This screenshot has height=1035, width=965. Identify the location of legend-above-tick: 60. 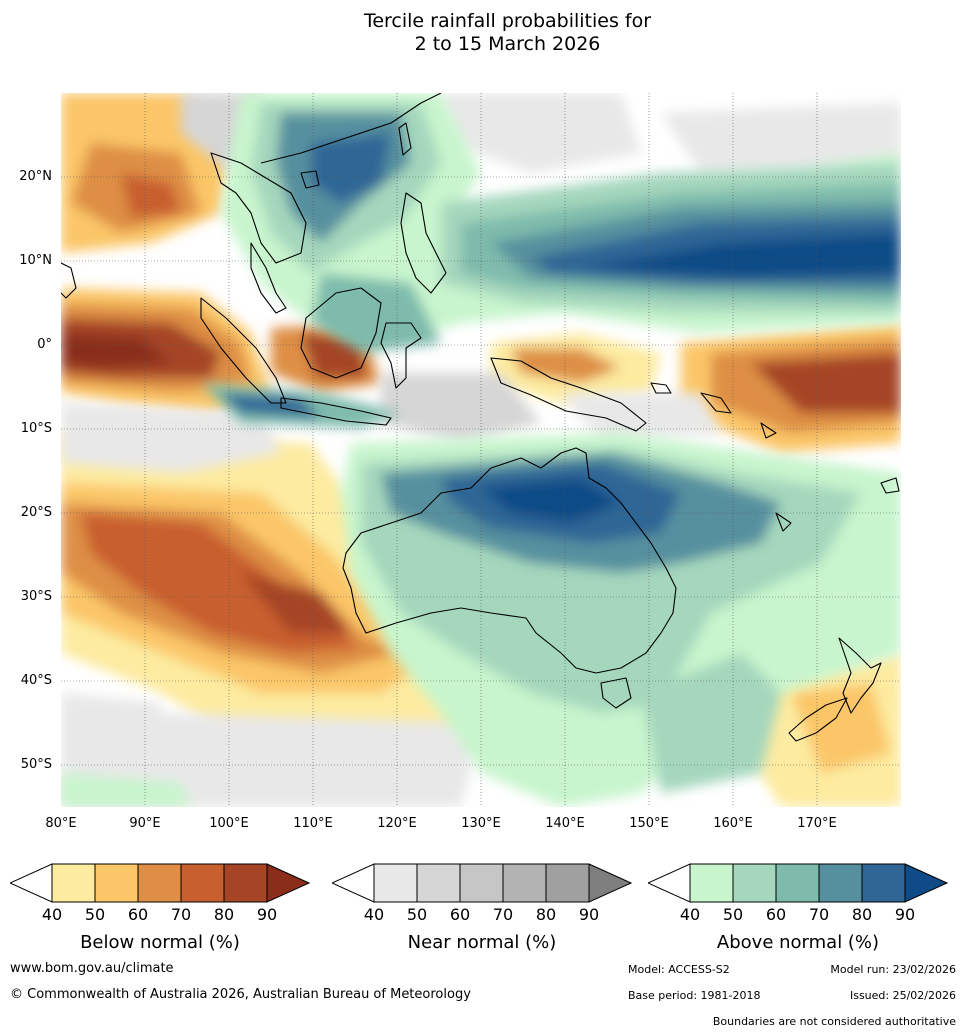
(776, 914).